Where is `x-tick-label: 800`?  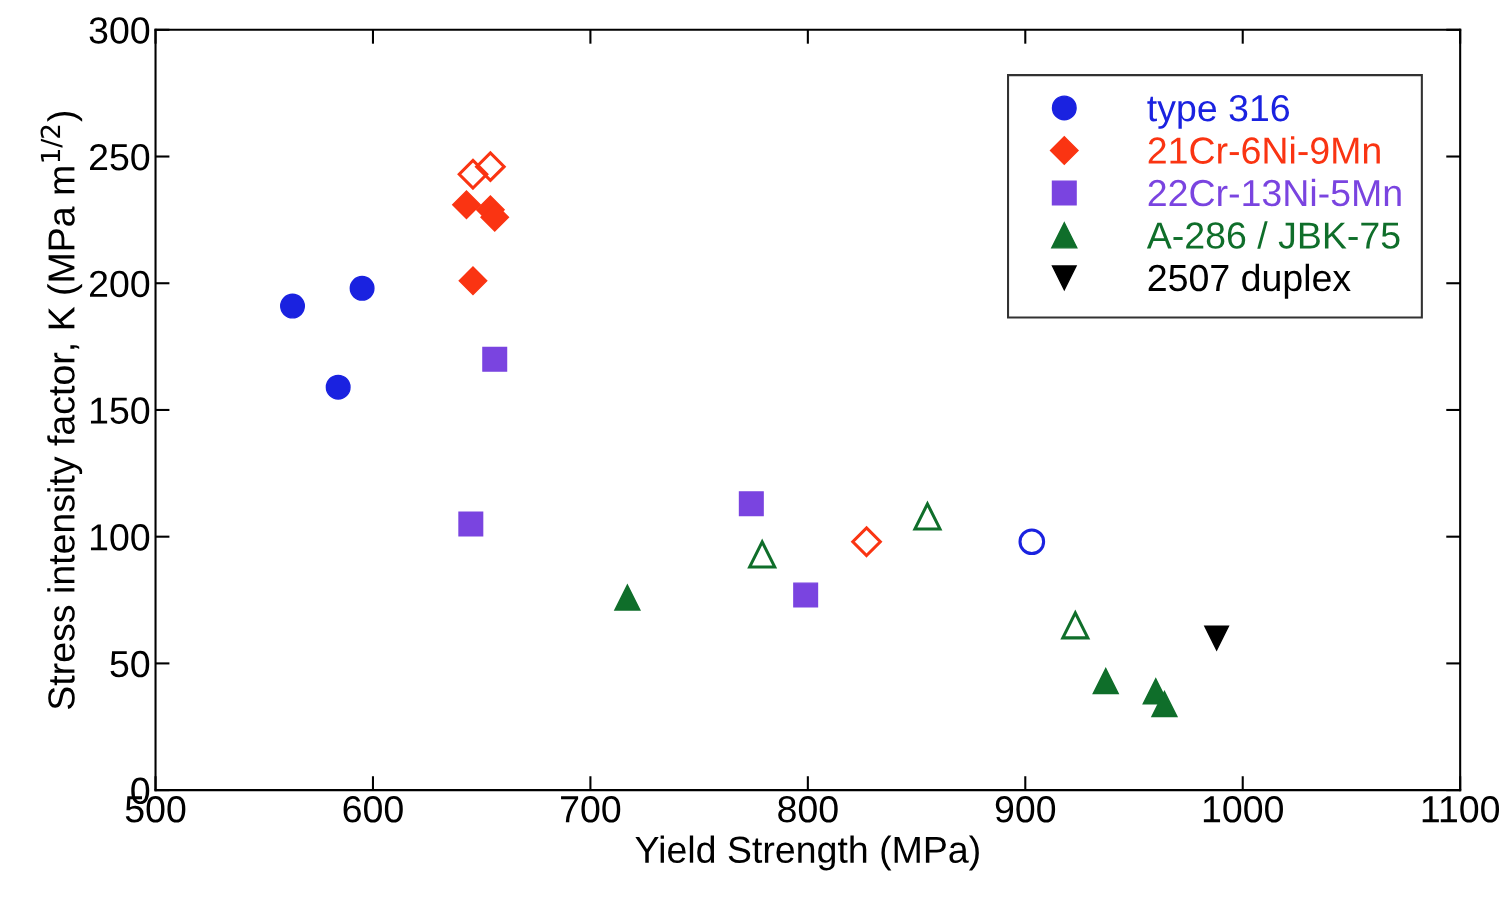 x-tick-label: 800 is located at coordinates (808, 809).